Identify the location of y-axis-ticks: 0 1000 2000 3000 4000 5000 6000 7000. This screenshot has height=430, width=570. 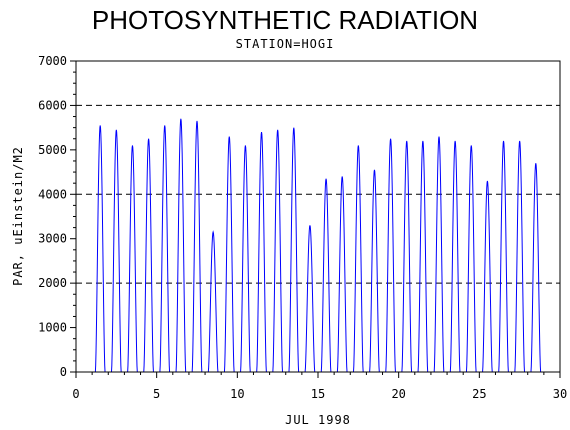
(57, 216).